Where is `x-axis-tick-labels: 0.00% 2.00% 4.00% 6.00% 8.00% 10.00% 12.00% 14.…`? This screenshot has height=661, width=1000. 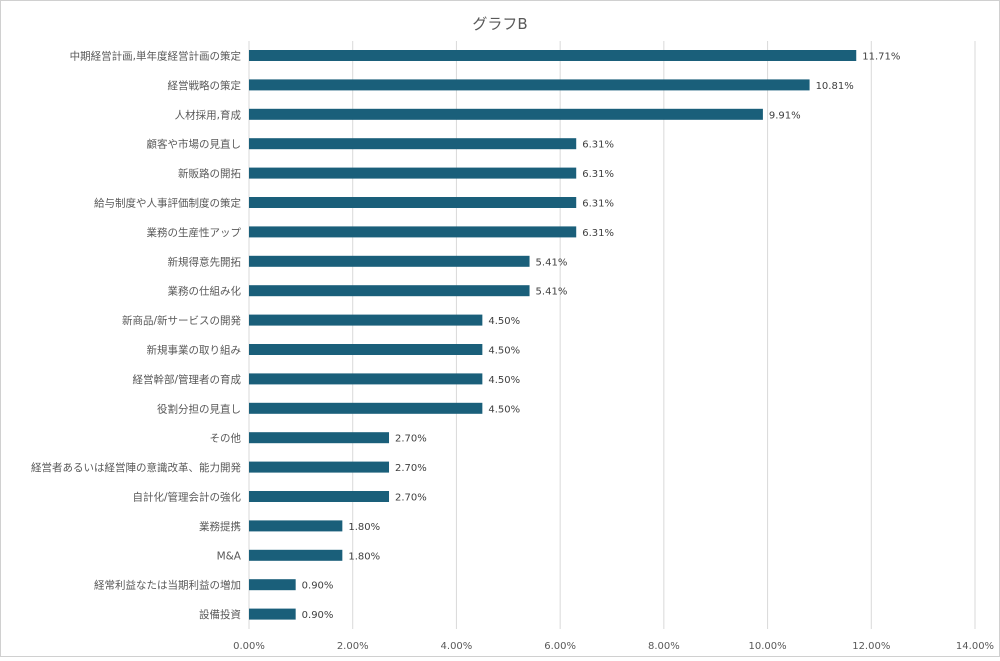
x-axis-tick-labels: 0.00% 2.00% 4.00% 6.00% 8.00% 10.00% 12.00% 14.… is located at coordinates (613, 646).